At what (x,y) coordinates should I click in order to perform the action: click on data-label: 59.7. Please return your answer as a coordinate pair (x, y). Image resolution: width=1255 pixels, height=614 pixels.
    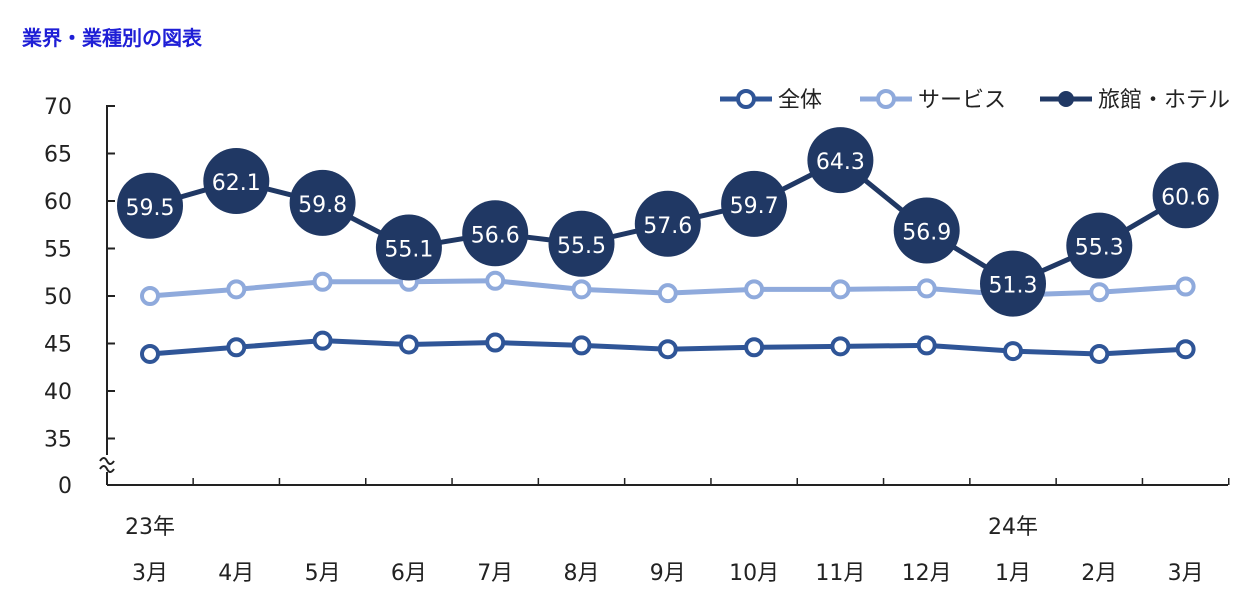
    Looking at the image, I should click on (754, 206).